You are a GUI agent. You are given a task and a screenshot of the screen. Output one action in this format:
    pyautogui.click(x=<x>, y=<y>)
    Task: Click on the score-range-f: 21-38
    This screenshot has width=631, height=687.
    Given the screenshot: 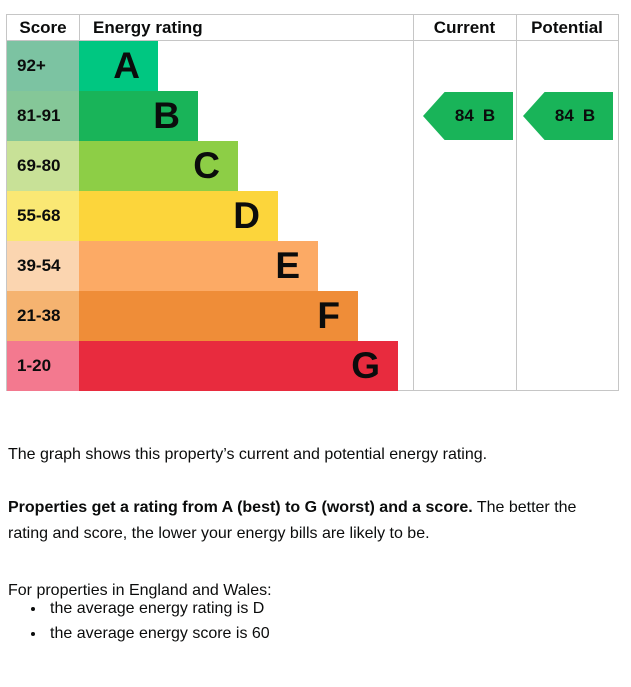 What is the action you would take?
    pyautogui.click(x=43, y=316)
    